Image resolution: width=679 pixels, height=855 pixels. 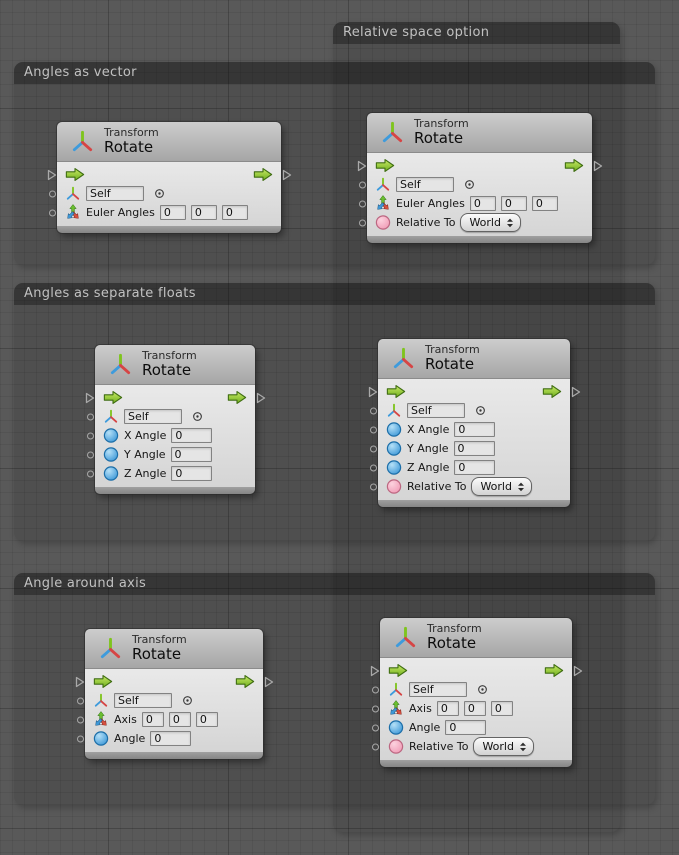 I want to click on node-rotate-angle-around-axis: Transform Rotate Axis, so click(x=174, y=694).